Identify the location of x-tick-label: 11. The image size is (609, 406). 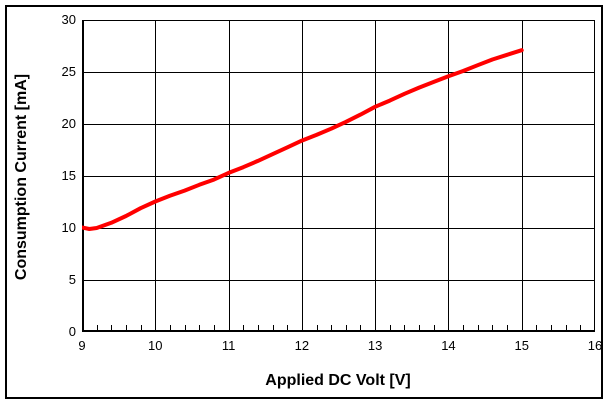
(228, 345).